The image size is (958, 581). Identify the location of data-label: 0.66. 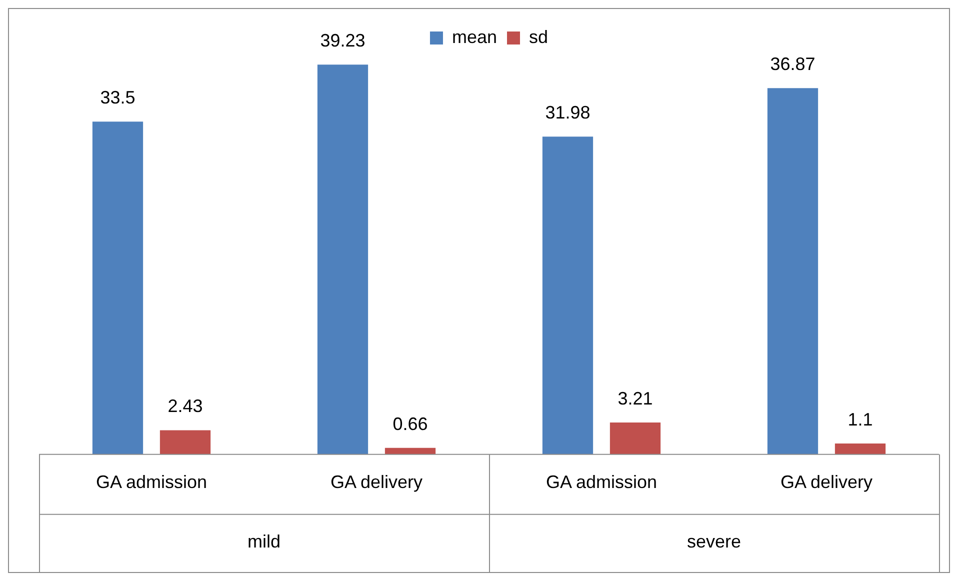
(410, 424).